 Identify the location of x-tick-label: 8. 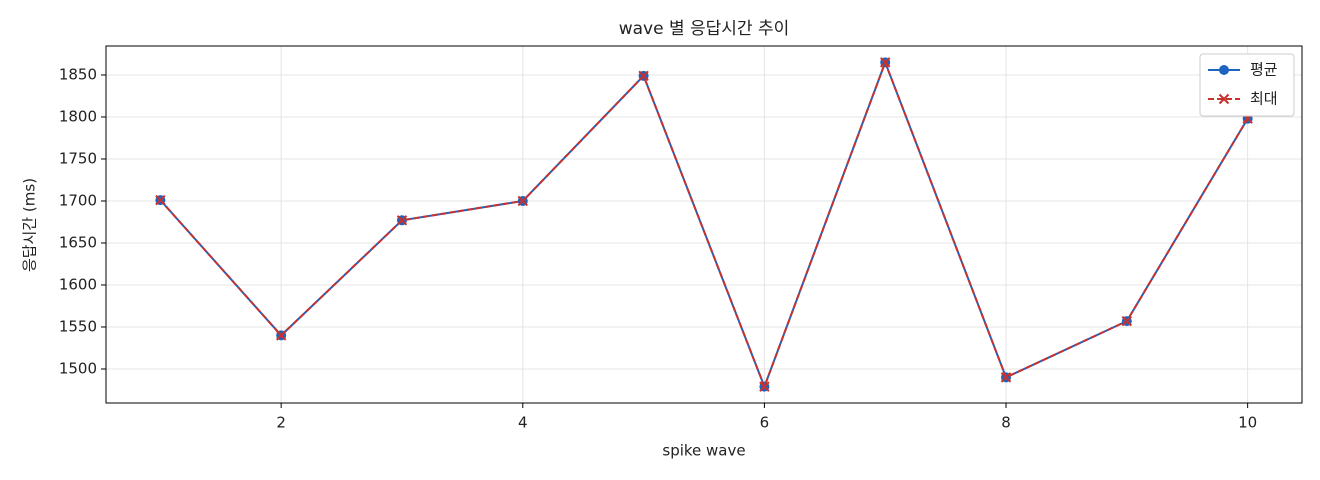
(1006, 423).